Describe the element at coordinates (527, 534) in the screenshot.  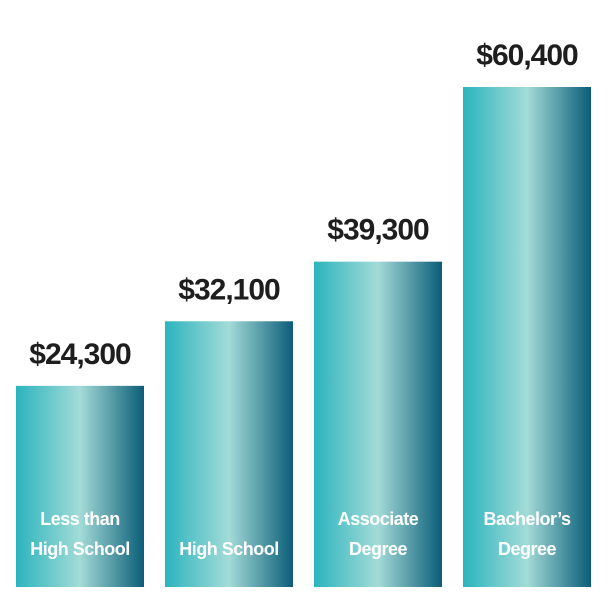
I see `category-label: Bachelor’s Degree` at that location.